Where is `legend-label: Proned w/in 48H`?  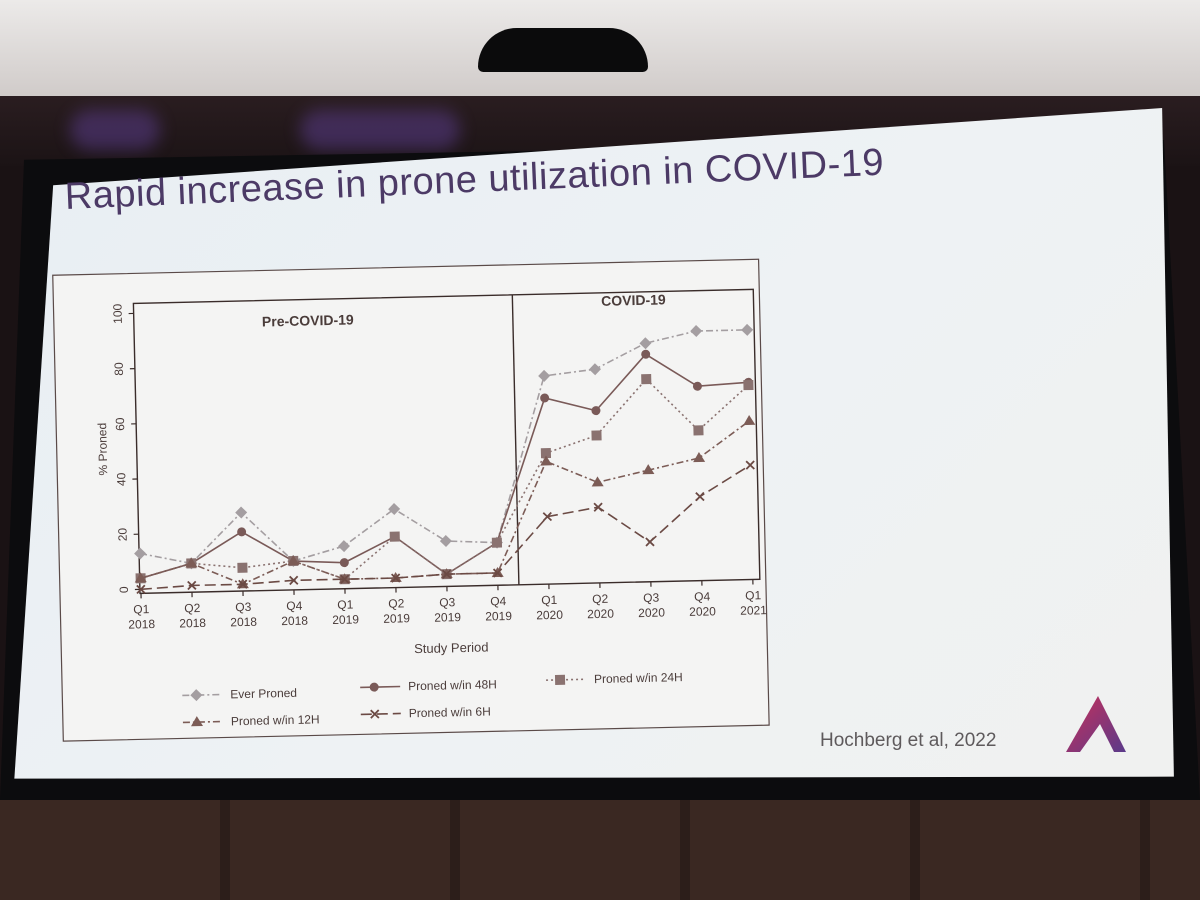 legend-label: Proned w/in 48H is located at coordinates (452, 685).